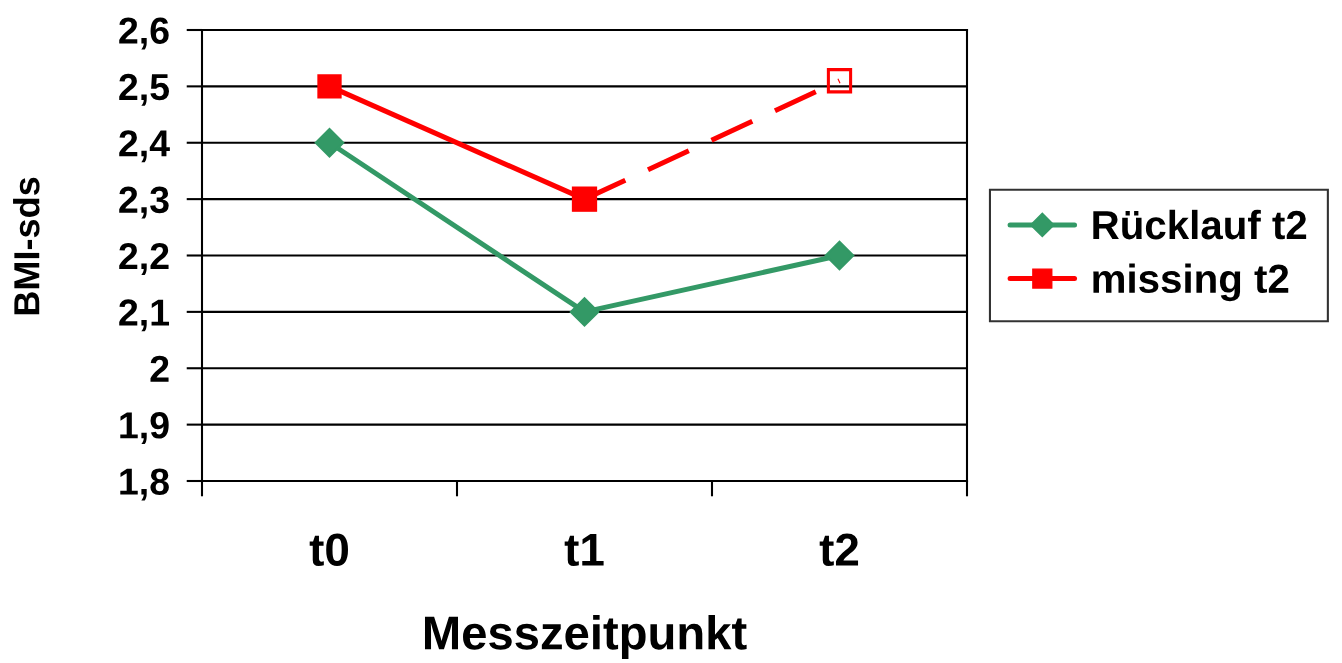 The height and width of the screenshot is (663, 1342). Describe the element at coordinates (144, 146) in the screenshot. I see `y-tick-label: 2,4` at that location.